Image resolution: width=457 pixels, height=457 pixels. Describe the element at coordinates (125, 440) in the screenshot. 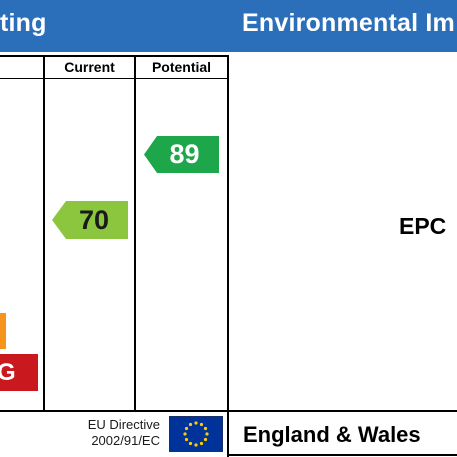

I see `eu-directive-line2: 2002/91/EC` at that location.